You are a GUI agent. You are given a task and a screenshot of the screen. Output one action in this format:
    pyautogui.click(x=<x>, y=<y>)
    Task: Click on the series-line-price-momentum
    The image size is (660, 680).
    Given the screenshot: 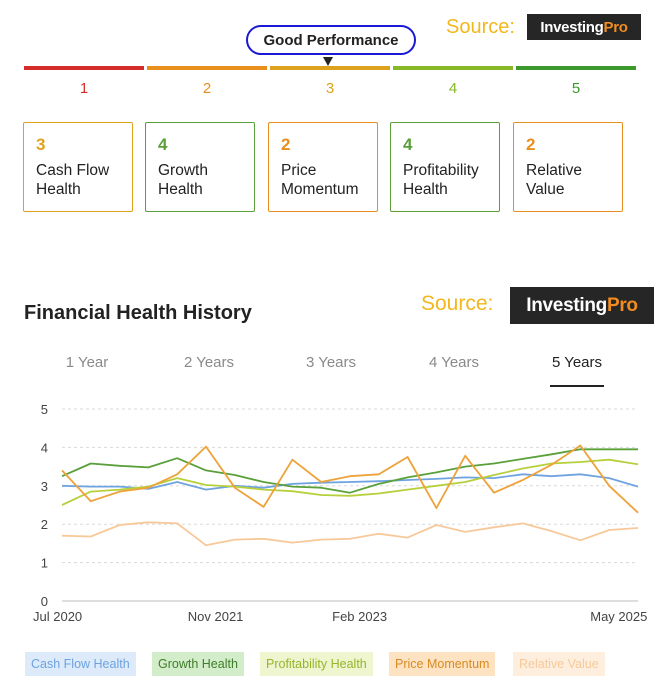 What is the action you would take?
    pyautogui.click(x=350, y=479)
    